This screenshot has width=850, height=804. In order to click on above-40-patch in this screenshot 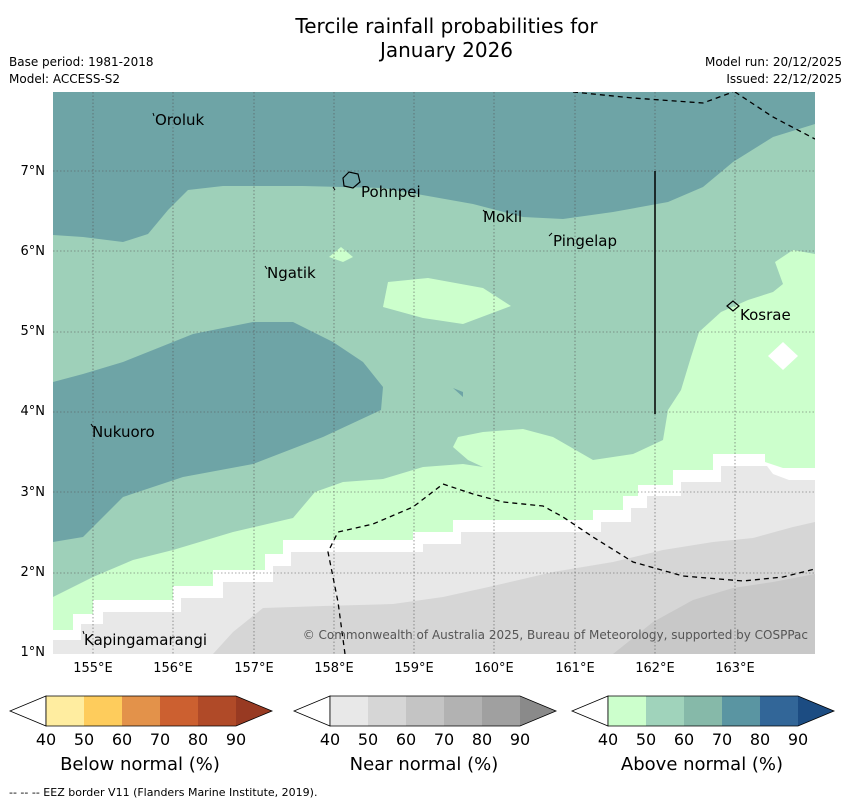, I will do `click(447, 301)`.